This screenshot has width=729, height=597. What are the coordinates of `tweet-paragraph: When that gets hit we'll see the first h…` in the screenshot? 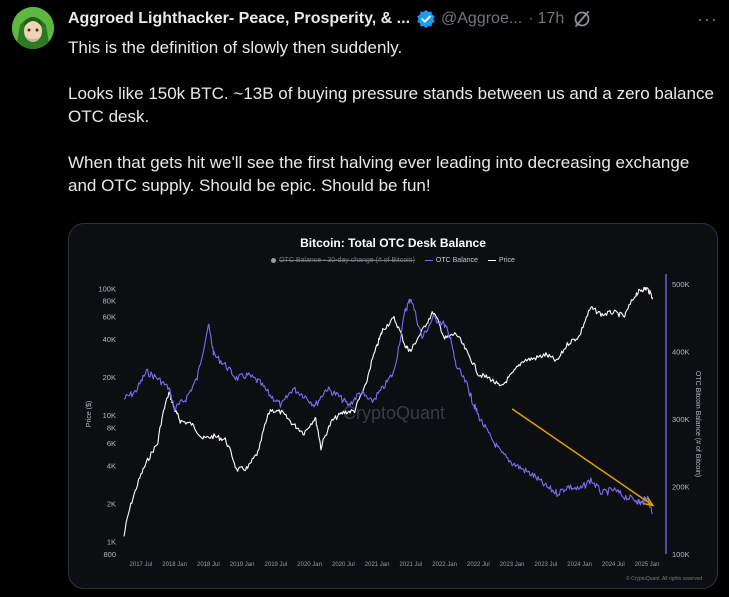 It's located at (379, 174).